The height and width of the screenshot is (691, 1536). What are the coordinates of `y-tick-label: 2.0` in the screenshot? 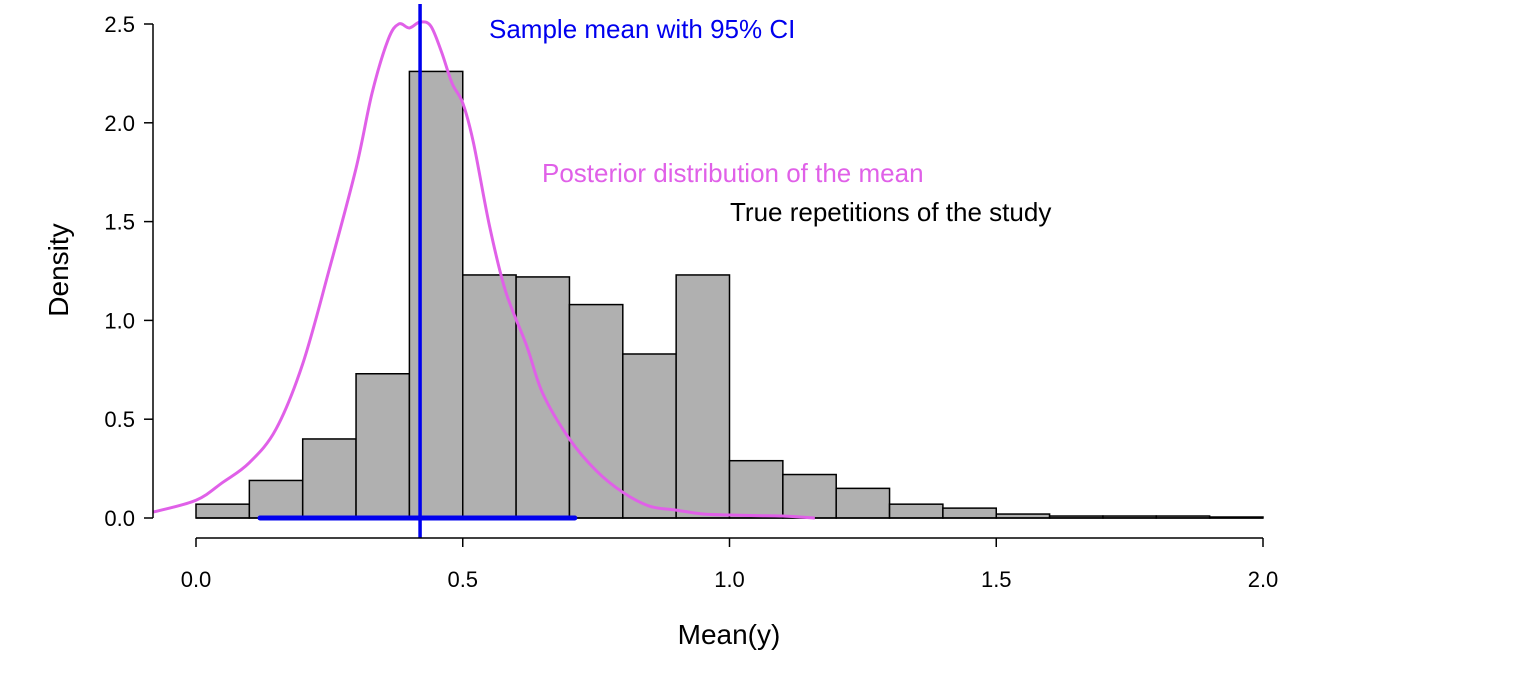 It's located at (119, 123).